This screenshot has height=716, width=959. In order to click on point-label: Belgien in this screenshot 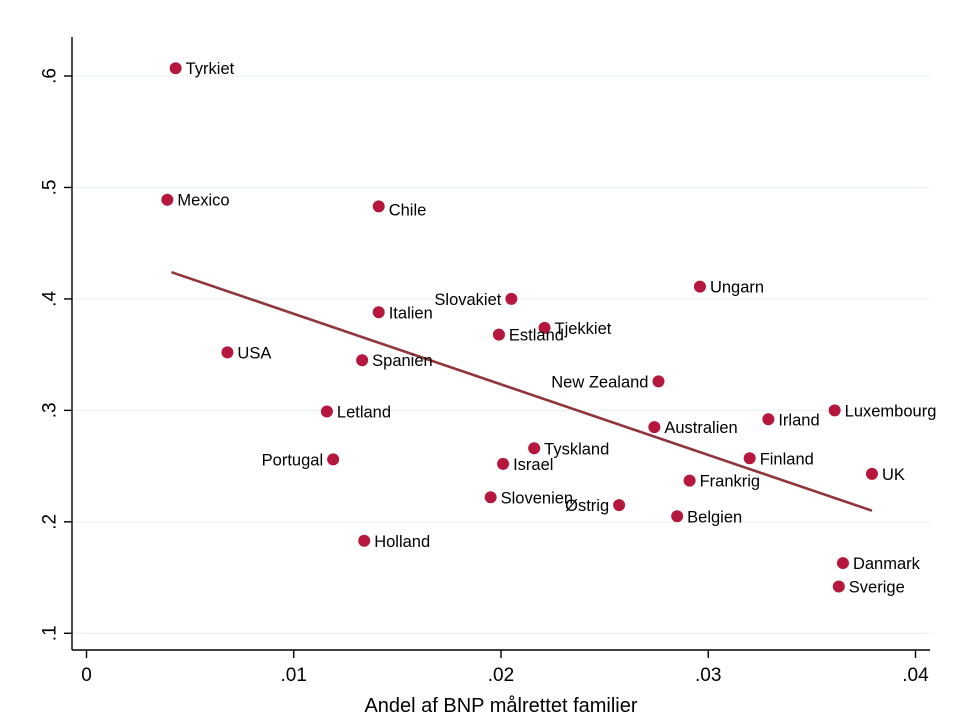, I will do `click(714, 517)`.